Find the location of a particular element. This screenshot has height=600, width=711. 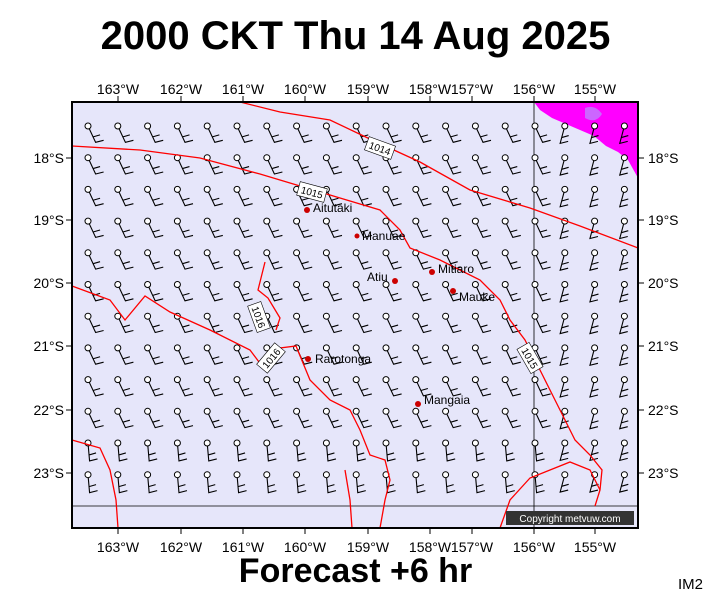

pressure-shading is located at coordinates (586, 140).